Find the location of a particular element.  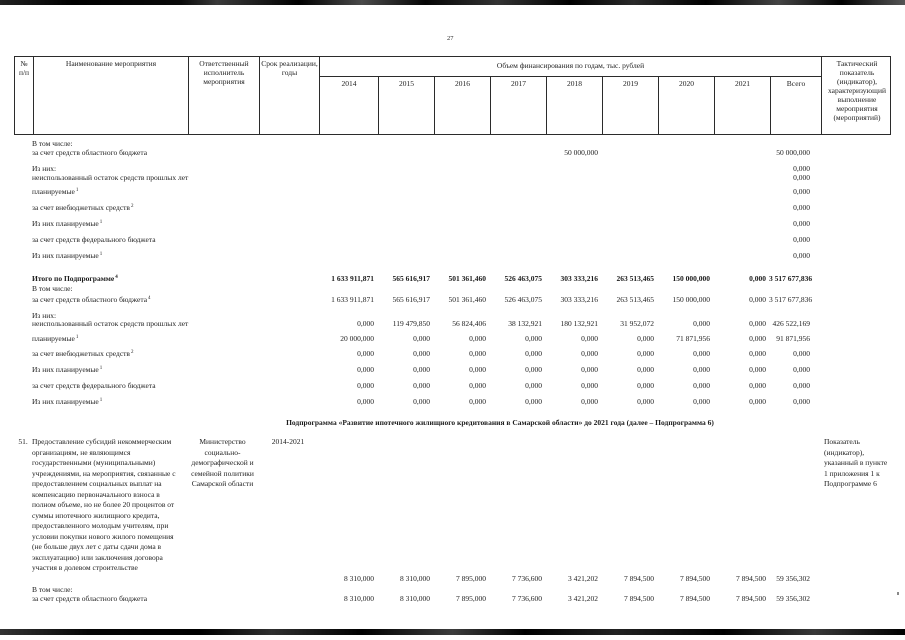

header-cell-year-2014: 2014 is located at coordinates (348, 105).